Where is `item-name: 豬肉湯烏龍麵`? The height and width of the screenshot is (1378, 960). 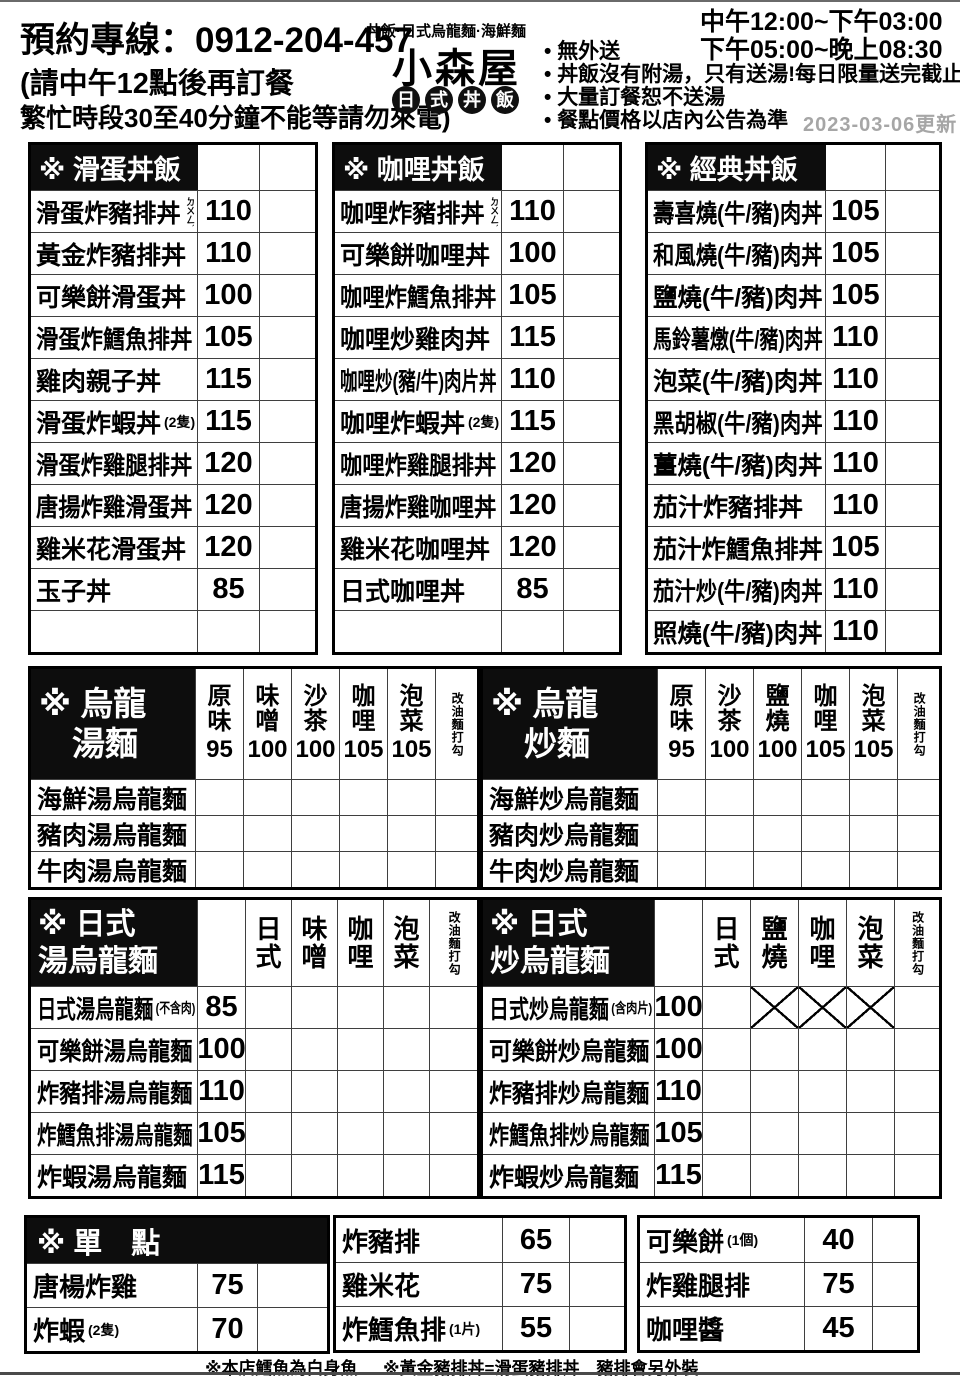 item-name: 豬肉湯烏龍麵 is located at coordinates (113, 833).